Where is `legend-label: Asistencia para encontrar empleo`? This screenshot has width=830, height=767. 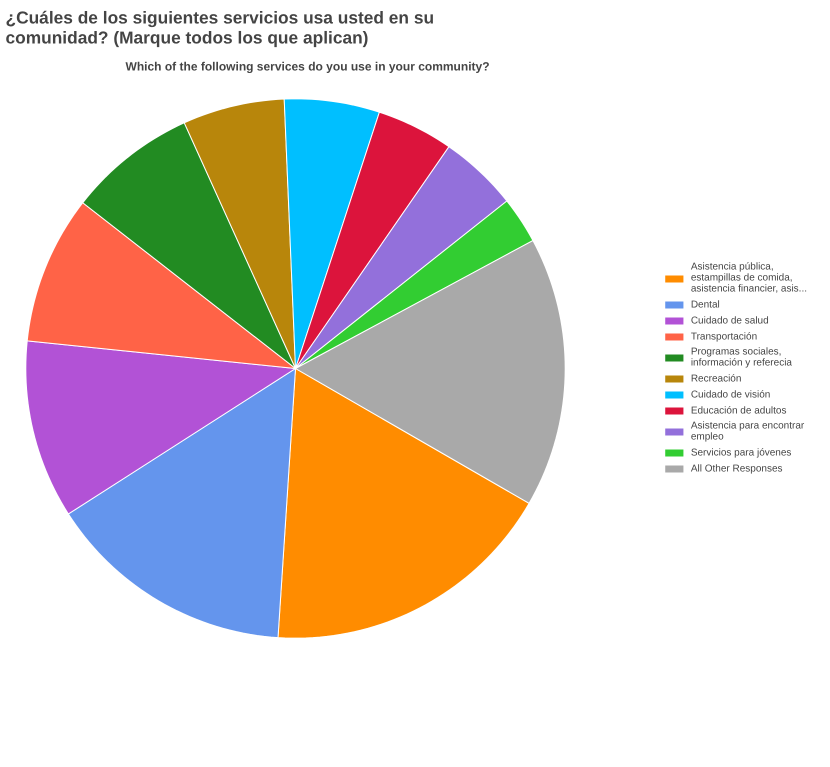
legend-label: Asistencia para encontrar empleo is located at coordinates (747, 431).